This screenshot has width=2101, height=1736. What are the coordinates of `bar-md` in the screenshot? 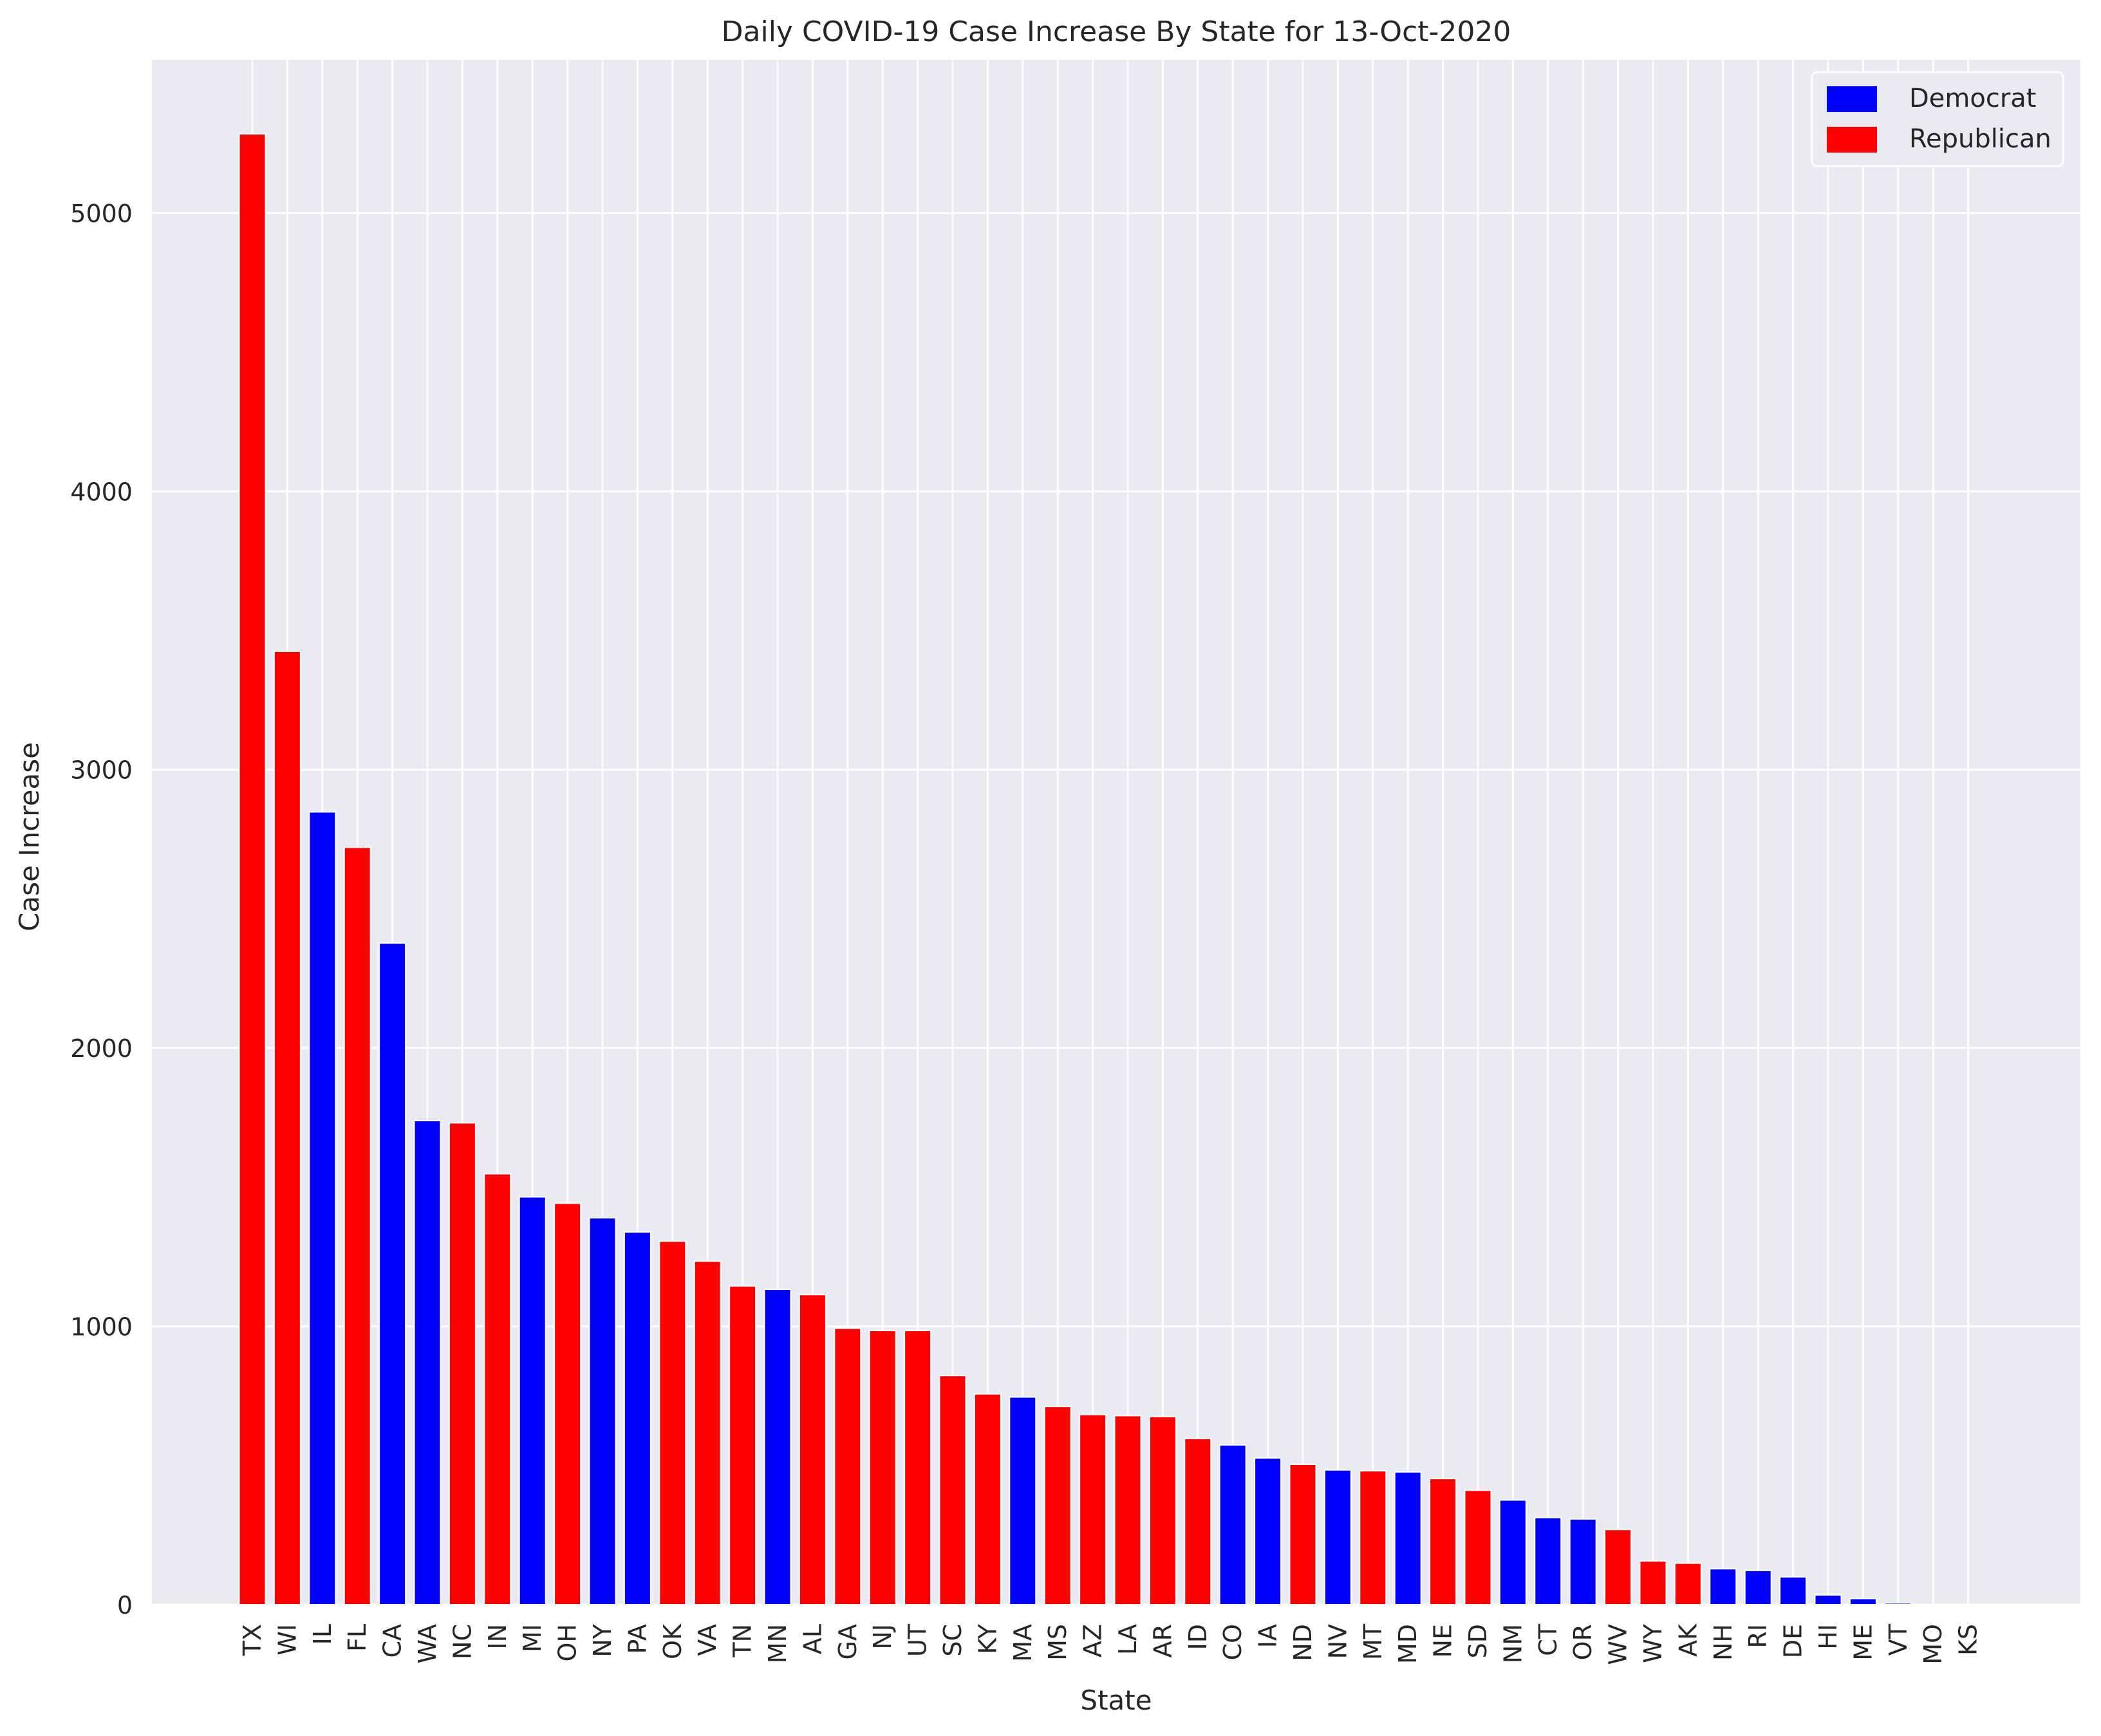 It's located at (1408, 1538).